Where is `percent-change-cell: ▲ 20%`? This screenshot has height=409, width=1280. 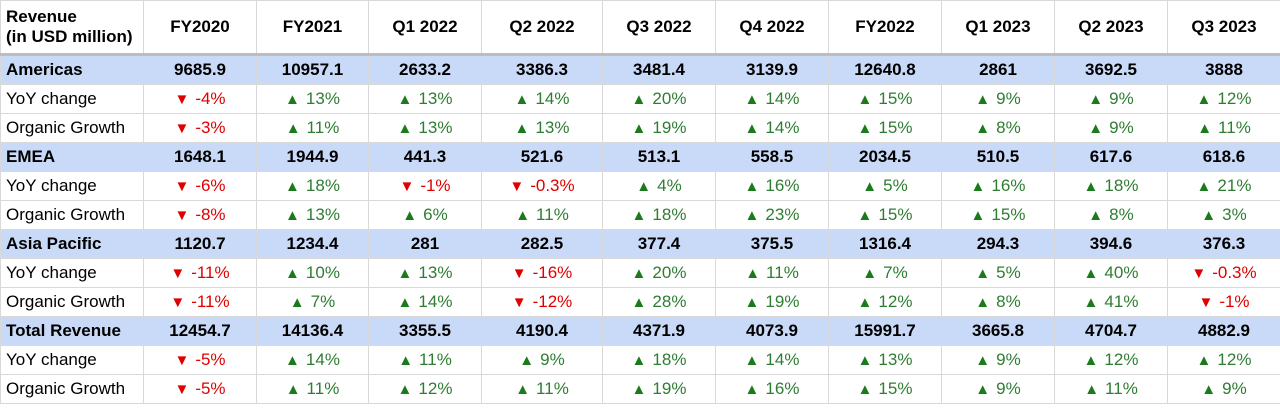 percent-change-cell: ▲ 20% is located at coordinates (659, 273).